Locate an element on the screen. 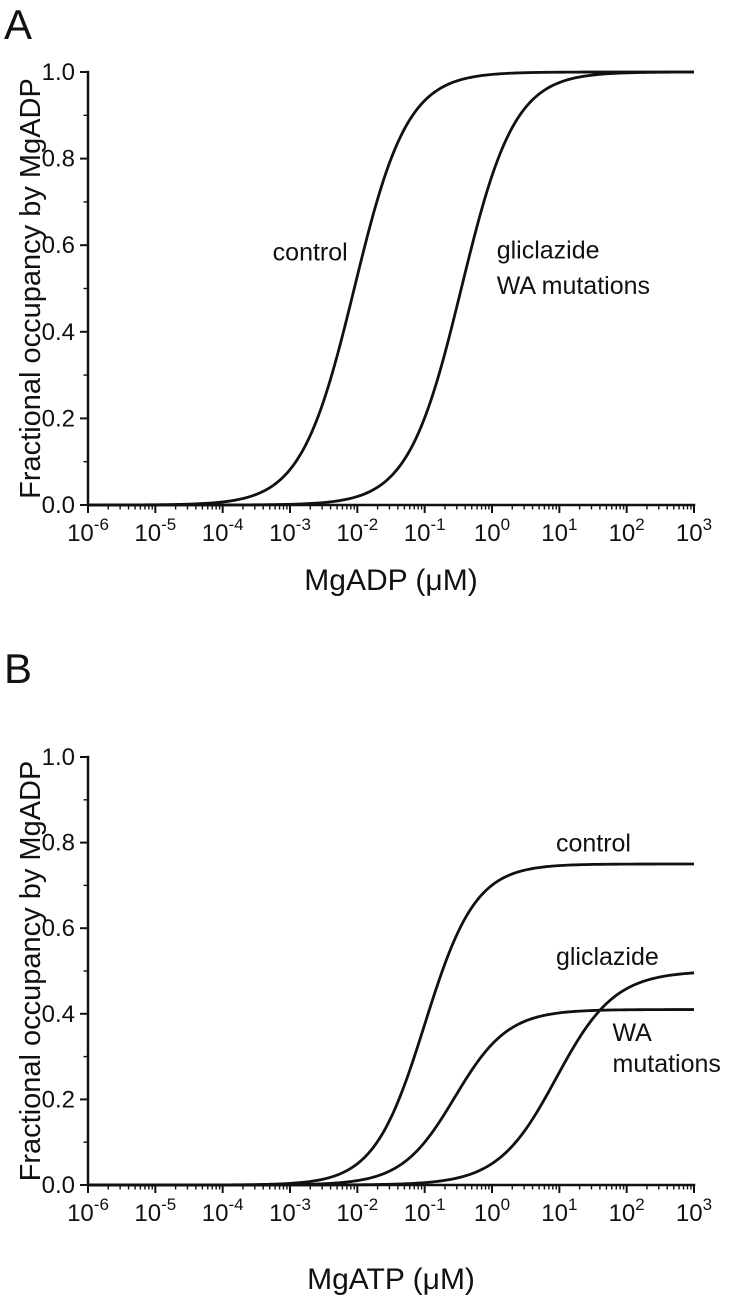  panel-a-letter: A is located at coordinates (18, 24).